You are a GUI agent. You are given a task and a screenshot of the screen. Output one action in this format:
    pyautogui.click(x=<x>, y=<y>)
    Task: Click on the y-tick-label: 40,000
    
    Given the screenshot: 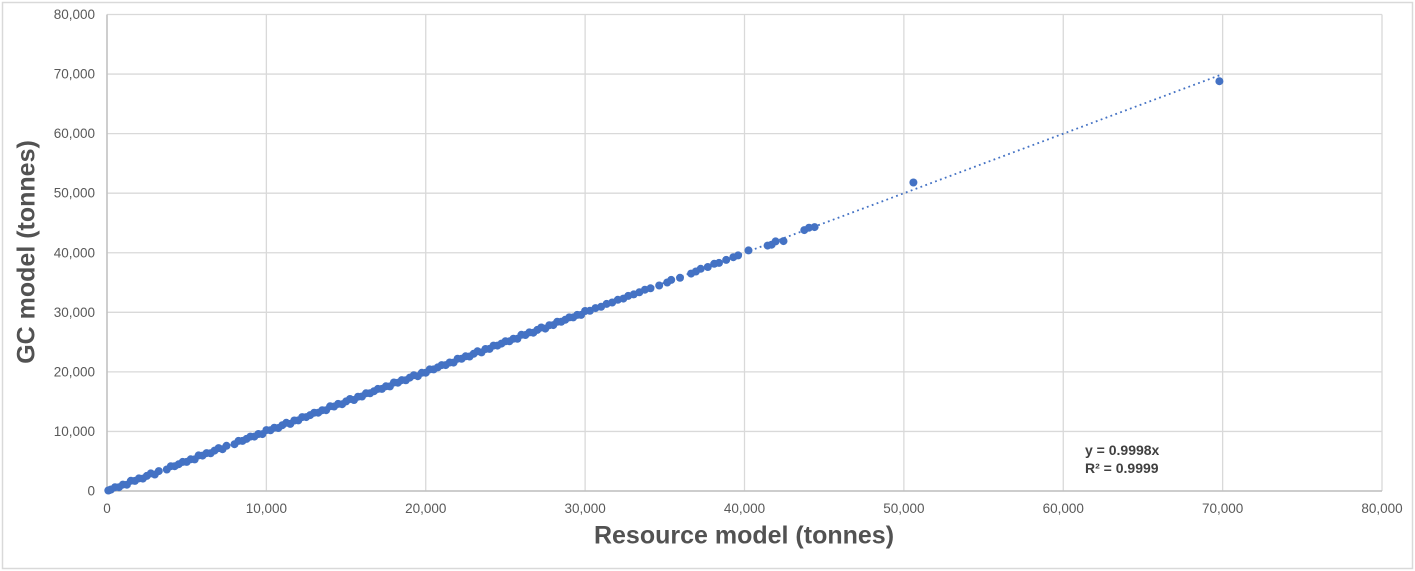 What is the action you would take?
    pyautogui.click(x=74, y=252)
    